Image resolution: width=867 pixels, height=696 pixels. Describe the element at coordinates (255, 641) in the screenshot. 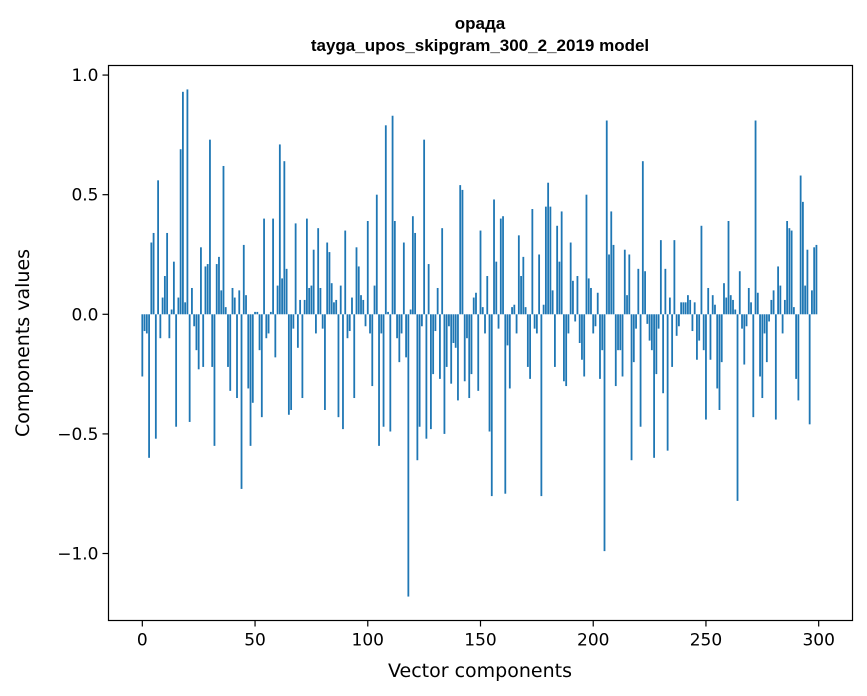

I see `x-tick-label: 50` at that location.